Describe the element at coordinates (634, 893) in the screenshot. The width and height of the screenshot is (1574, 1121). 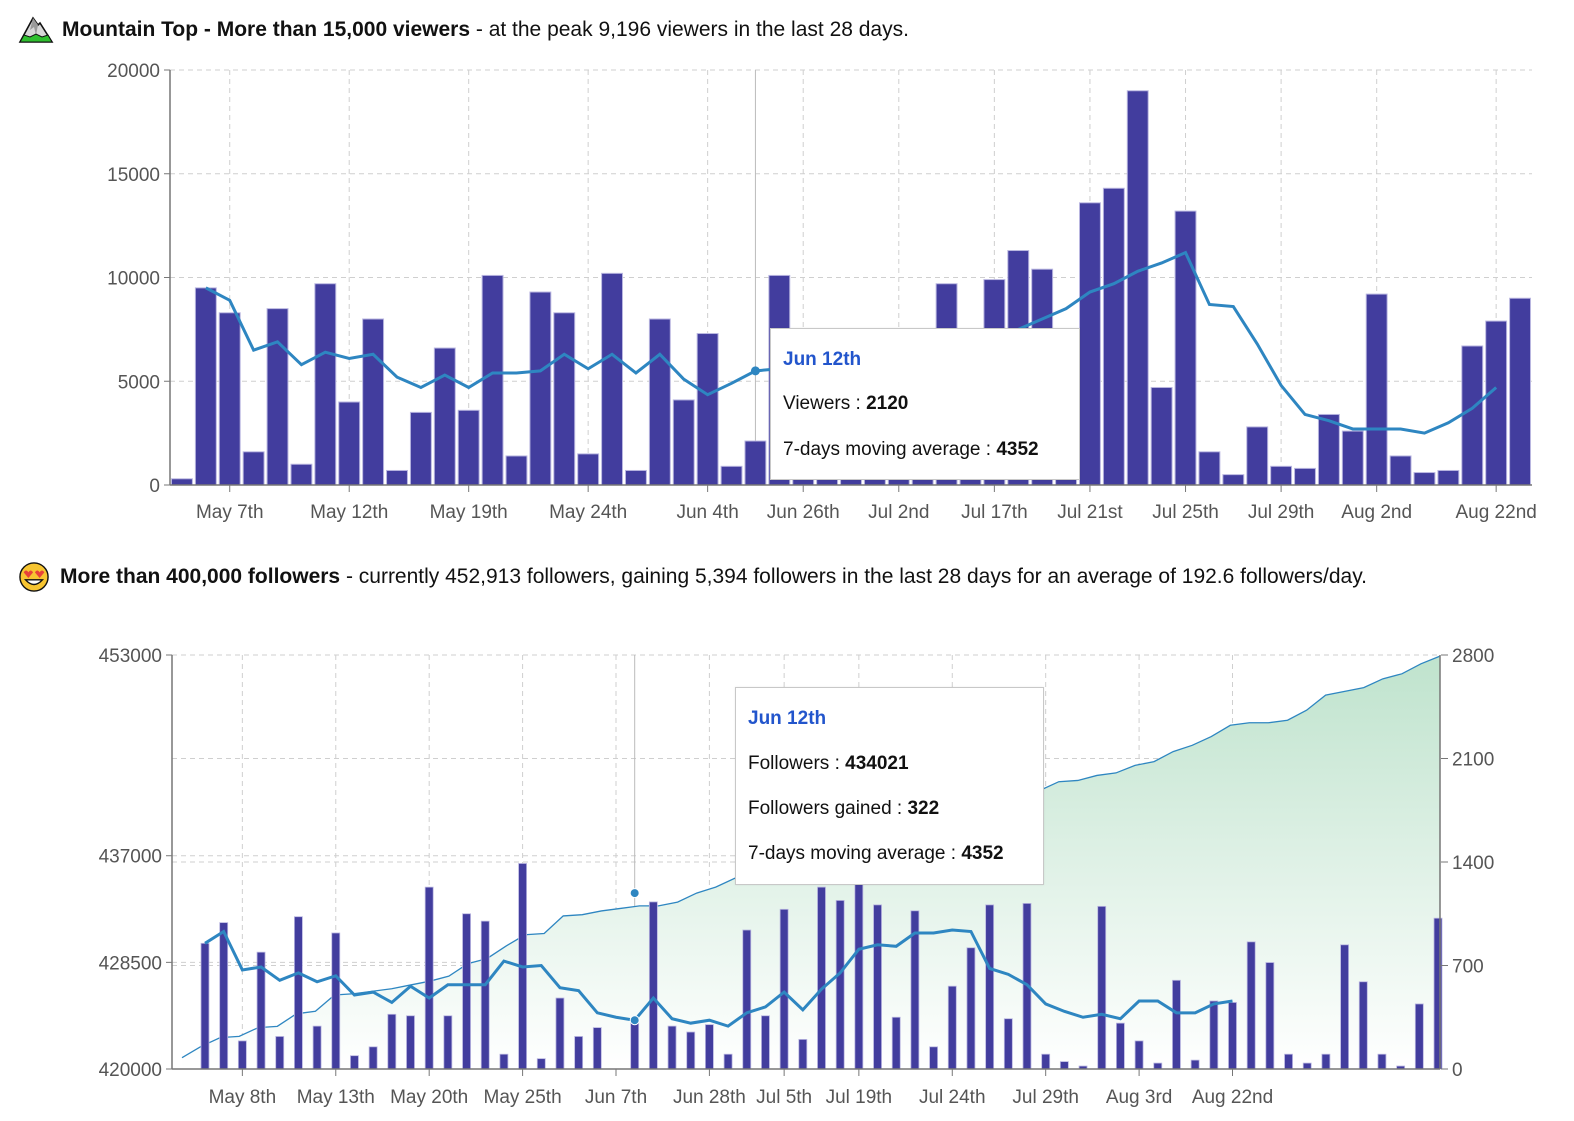
I see `followers-hover-point` at that location.